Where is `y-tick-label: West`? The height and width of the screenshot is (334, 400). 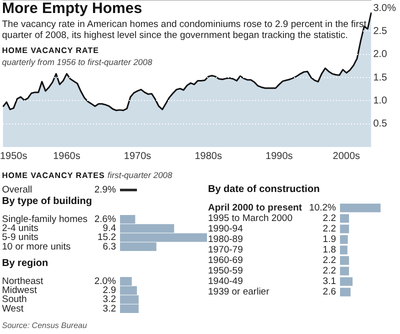 y-tick-label: West is located at coordinates (13, 308).